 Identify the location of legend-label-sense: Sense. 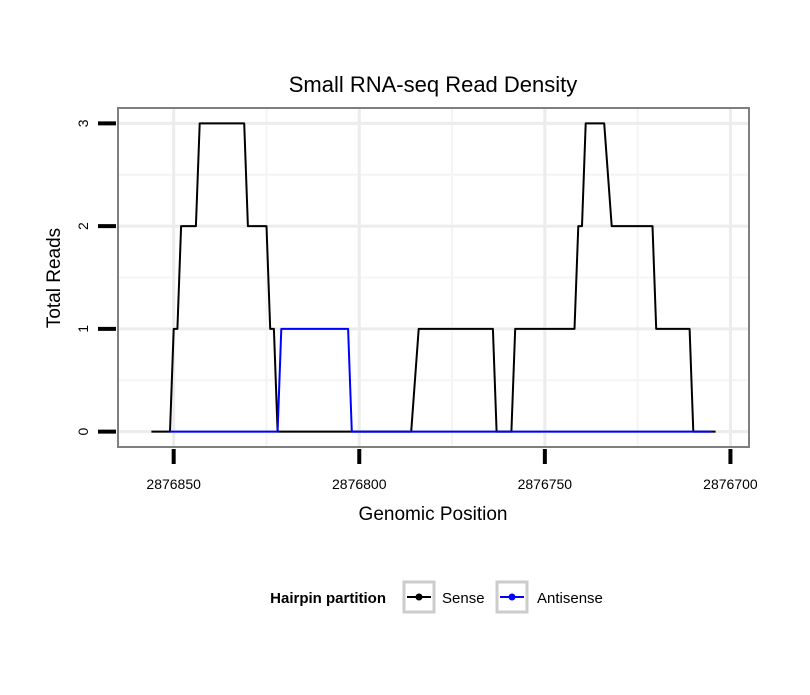
(463, 598).